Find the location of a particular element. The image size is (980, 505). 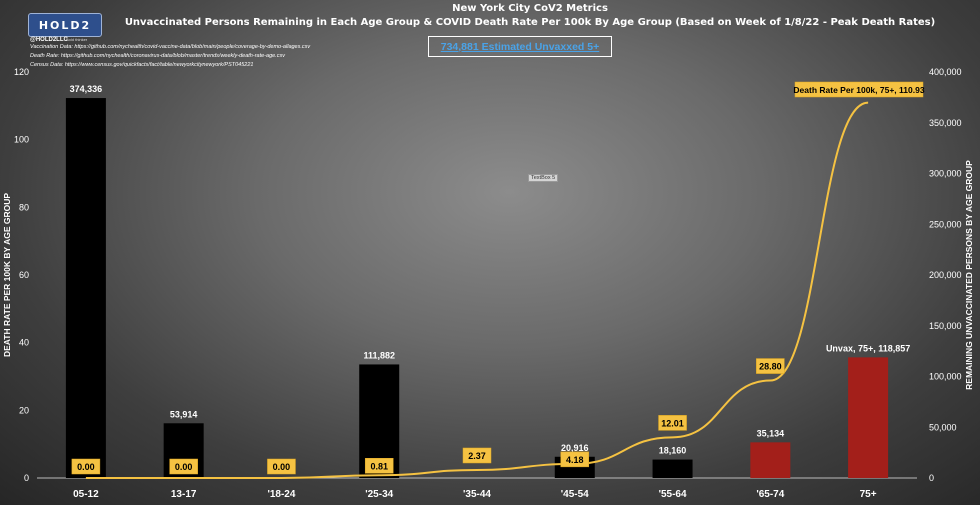

x-tick-label: '55-64 is located at coordinates (673, 494).